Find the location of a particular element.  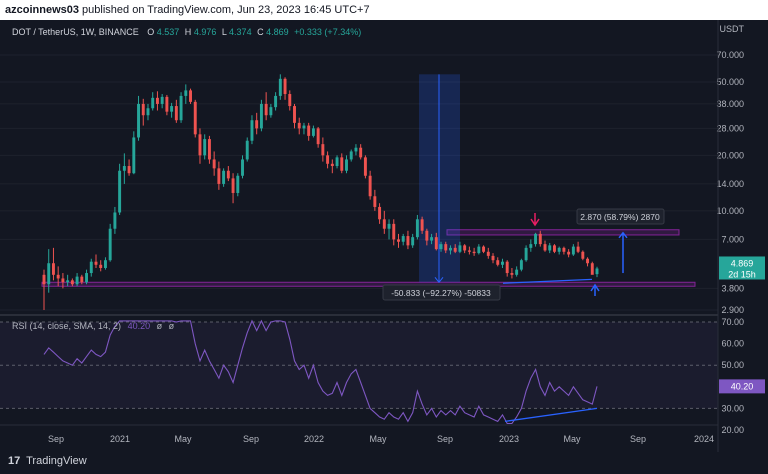

price-tick-label: 70.000 is located at coordinates (730, 55).